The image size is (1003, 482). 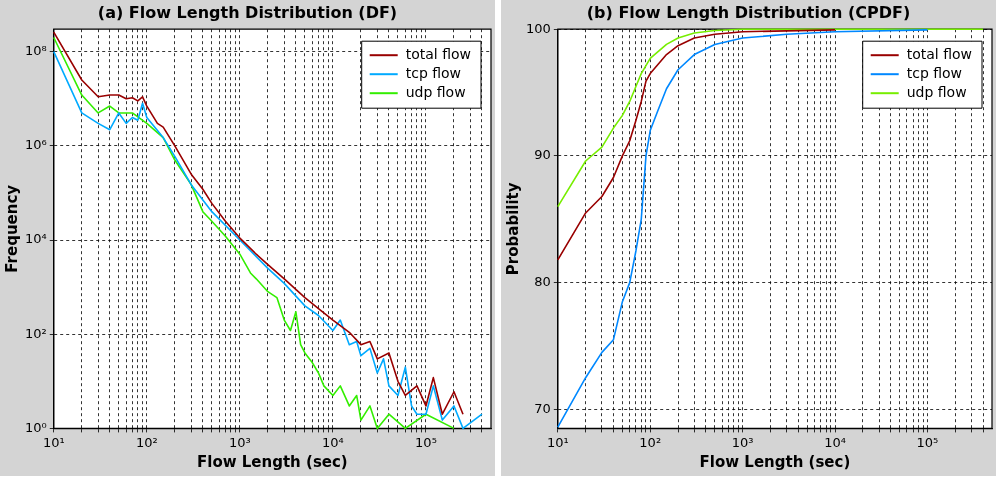 I want to click on y-tick-label: 70, so click(x=542, y=408).